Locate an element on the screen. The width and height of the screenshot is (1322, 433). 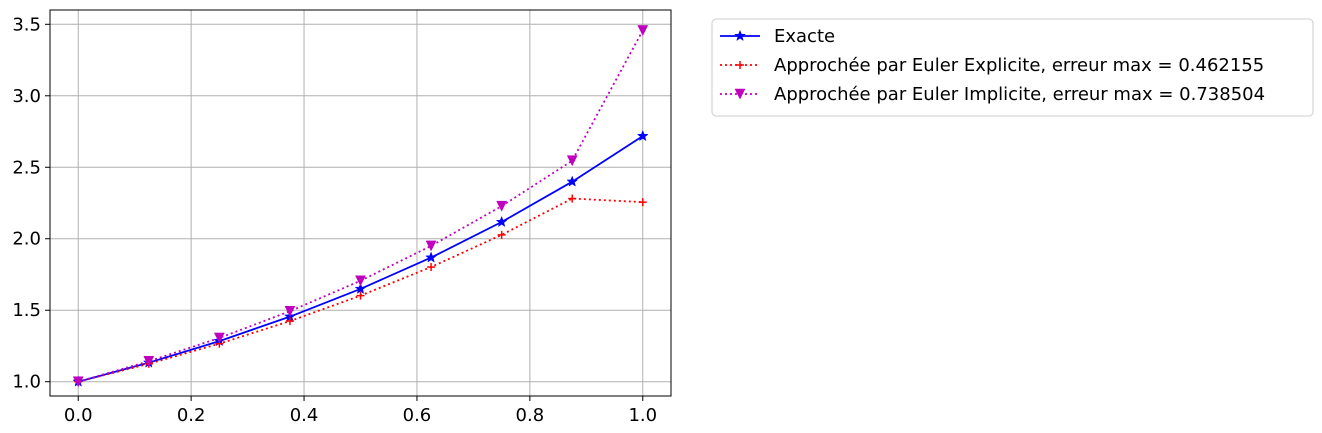
x-tick-label: 0.0 is located at coordinates (78, 415).